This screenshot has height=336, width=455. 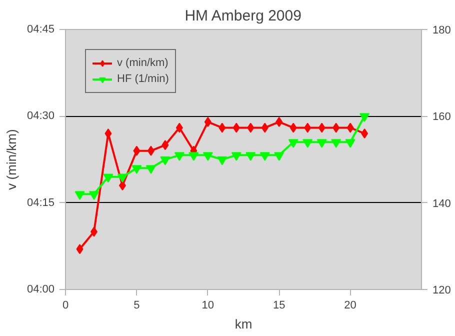 What do you see at coordinates (441, 117) in the screenshot?
I see `y2-tick-label: 160` at bounding box center [441, 117].